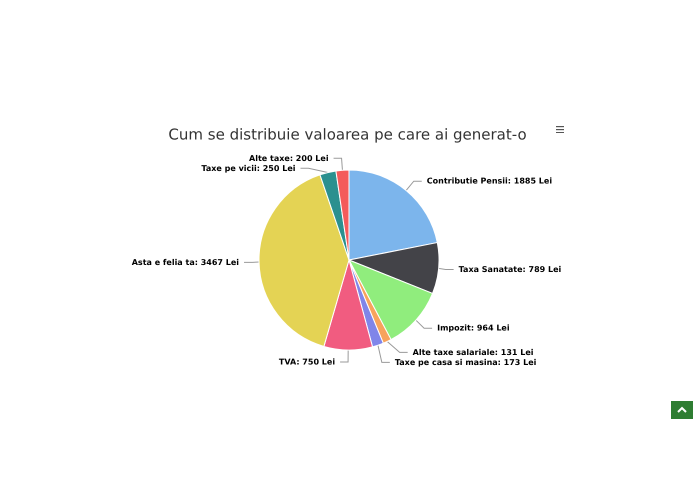  Describe the element at coordinates (347, 135) in the screenshot. I see `chart-title: Cum se distribuie valoarea pe care ai generat-o` at that location.